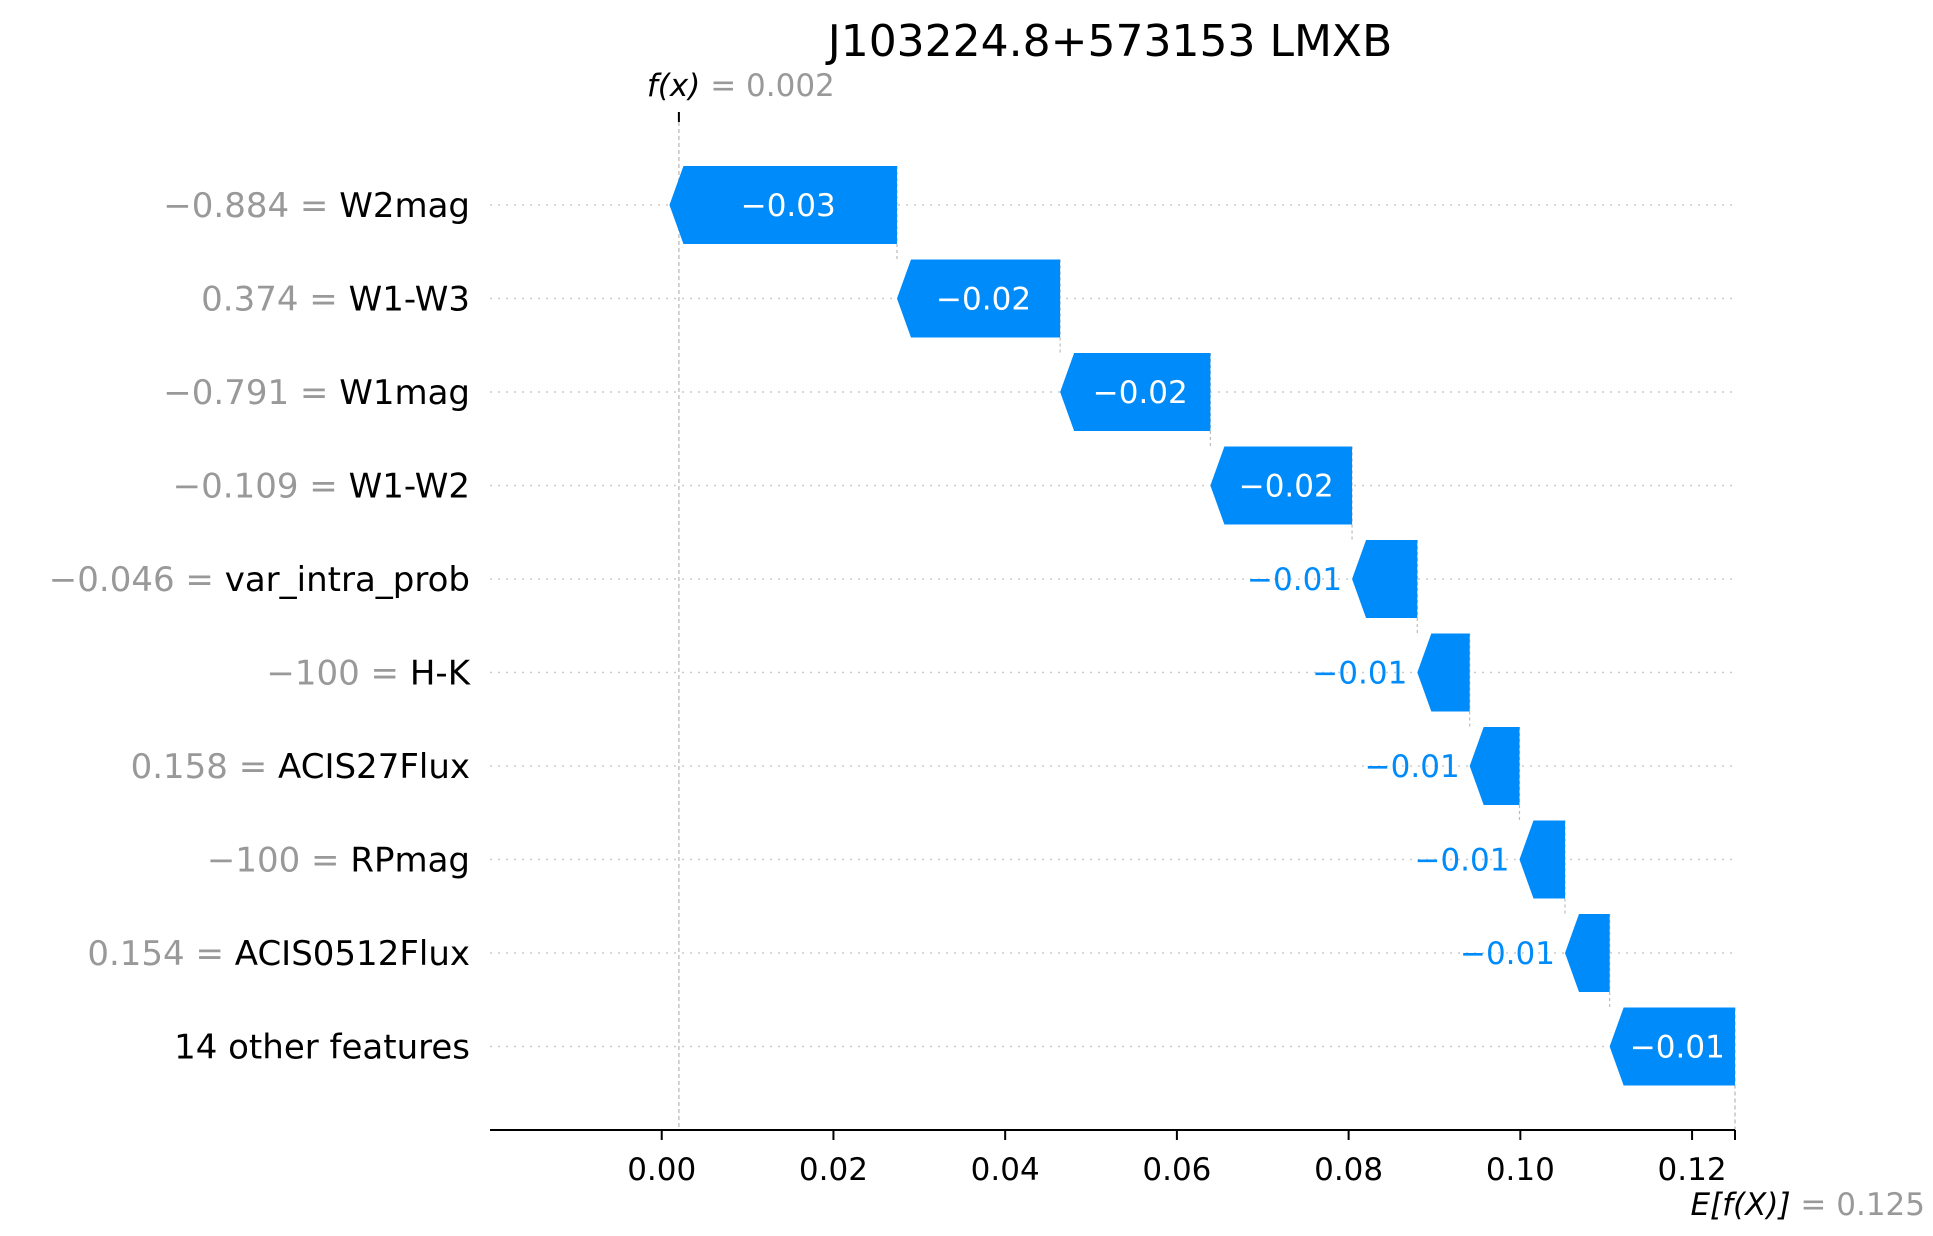 The height and width of the screenshot is (1236, 1933). I want to click on feature-value: −0.884 =, so click(251, 206).